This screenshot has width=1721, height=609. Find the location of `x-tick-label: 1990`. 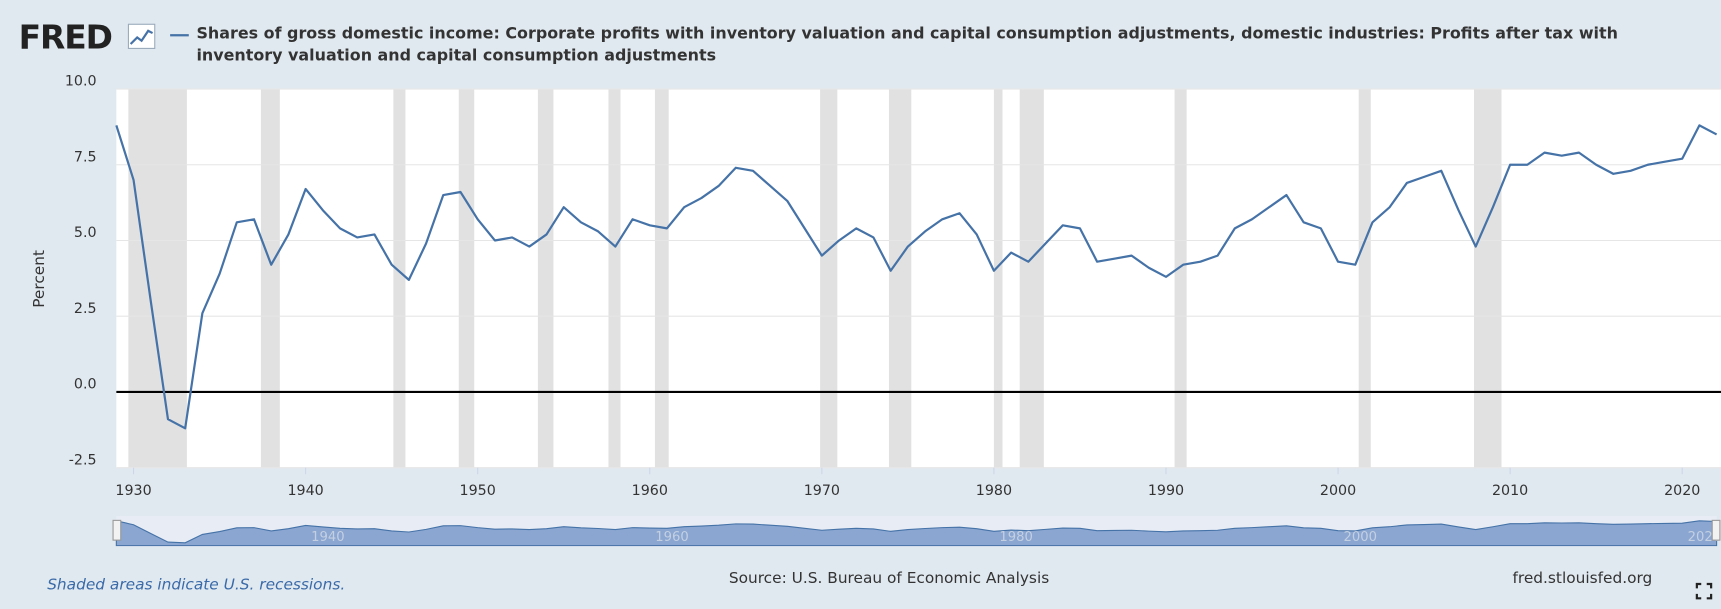

x-tick-label: 1990 is located at coordinates (1166, 491).